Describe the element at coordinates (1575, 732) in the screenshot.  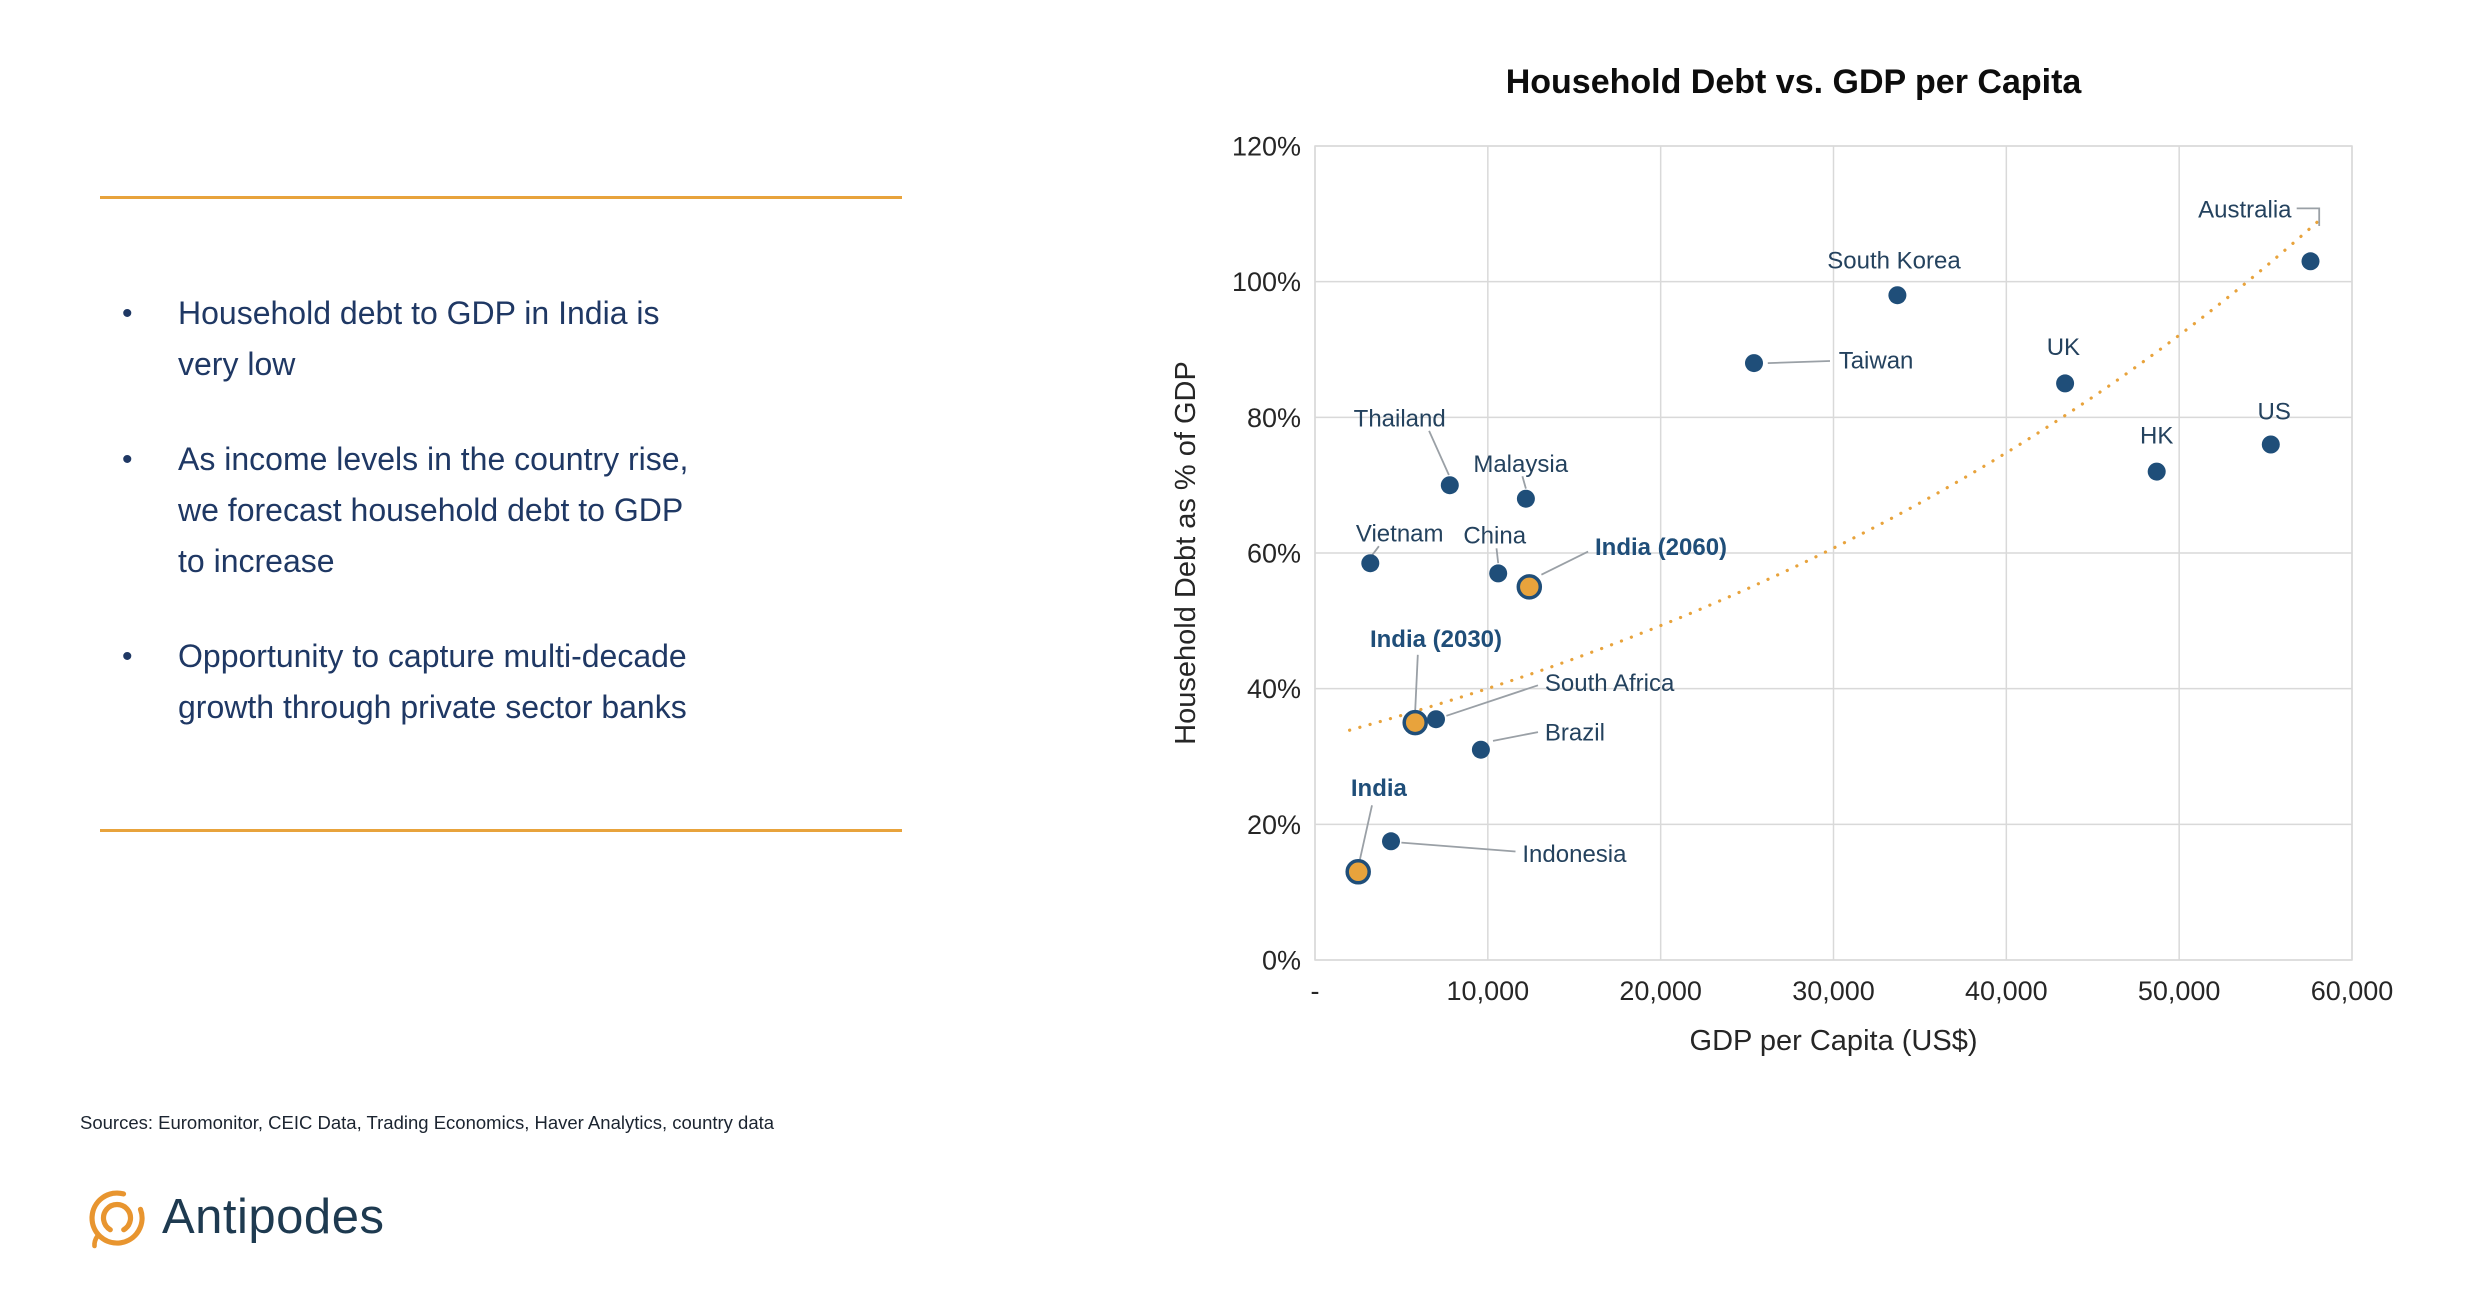
I see `label-brazil: Brazil` at that location.